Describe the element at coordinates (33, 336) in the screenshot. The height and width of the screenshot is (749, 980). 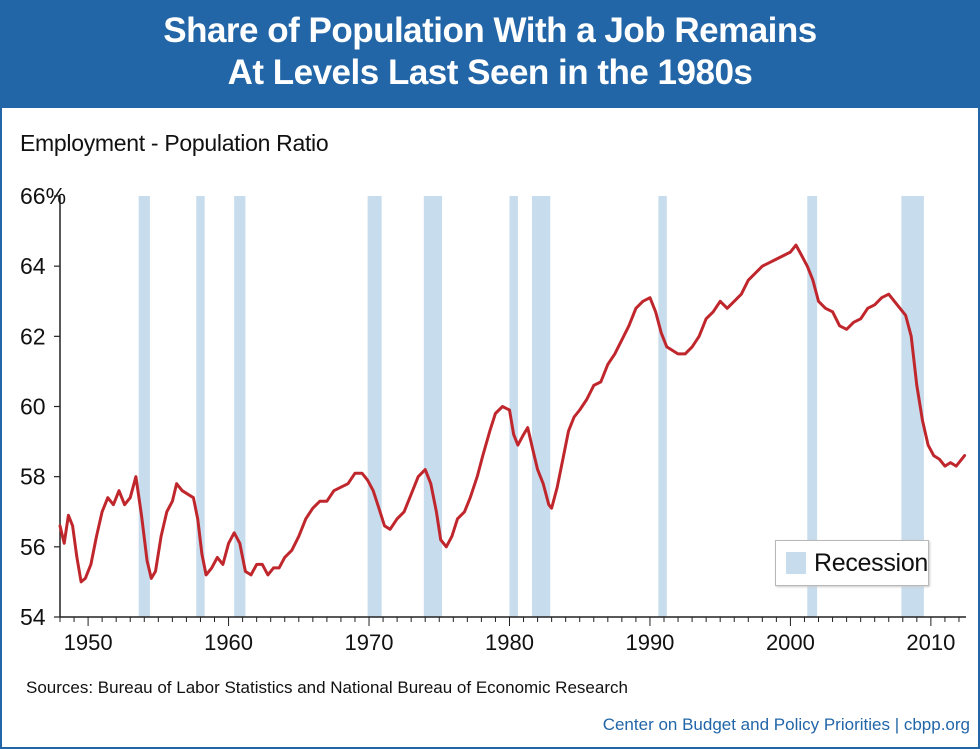
I see `y-tick-label: 62` at that location.